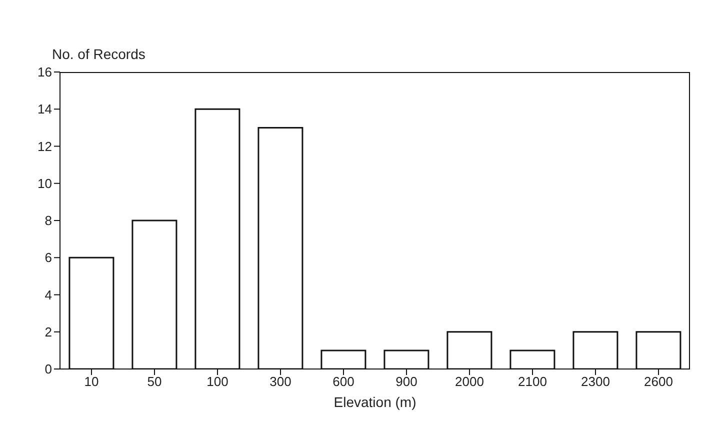 The width and height of the screenshot is (702, 439). What do you see at coordinates (48, 294) in the screenshot?
I see `y-tick-label: 4` at bounding box center [48, 294].